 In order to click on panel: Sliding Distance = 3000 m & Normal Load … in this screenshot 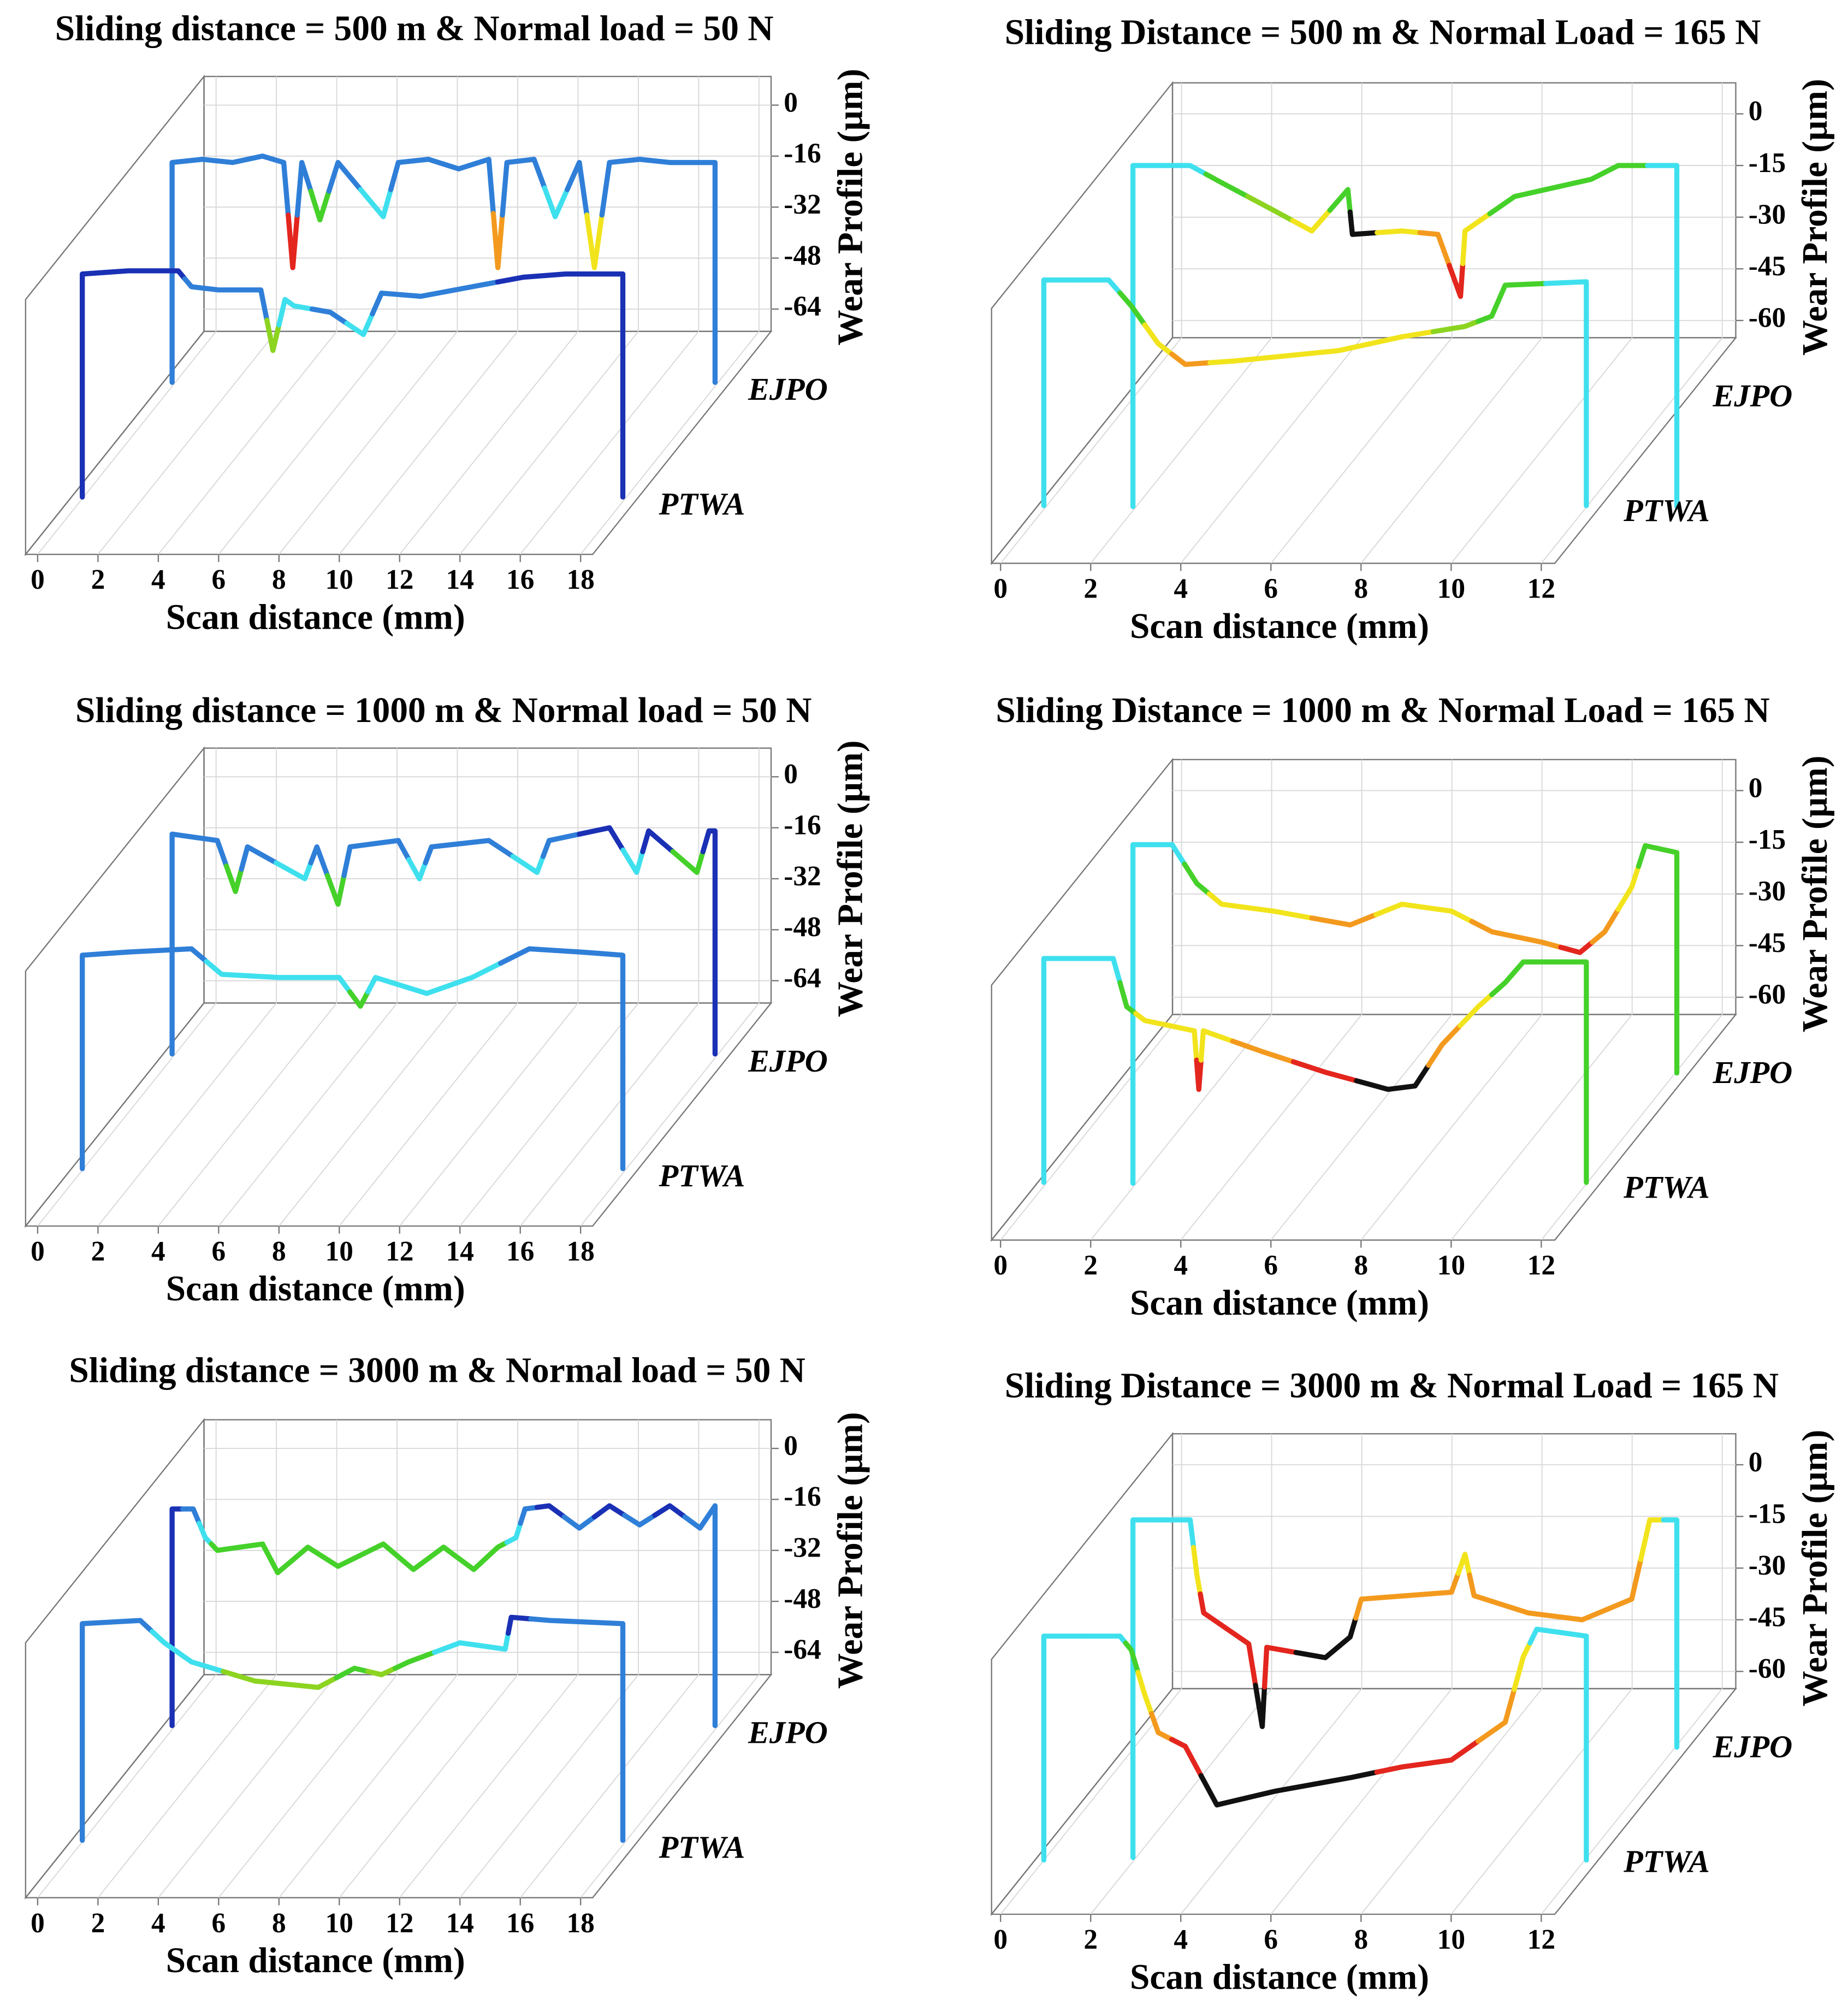, I will do `click(1412, 1681)`.